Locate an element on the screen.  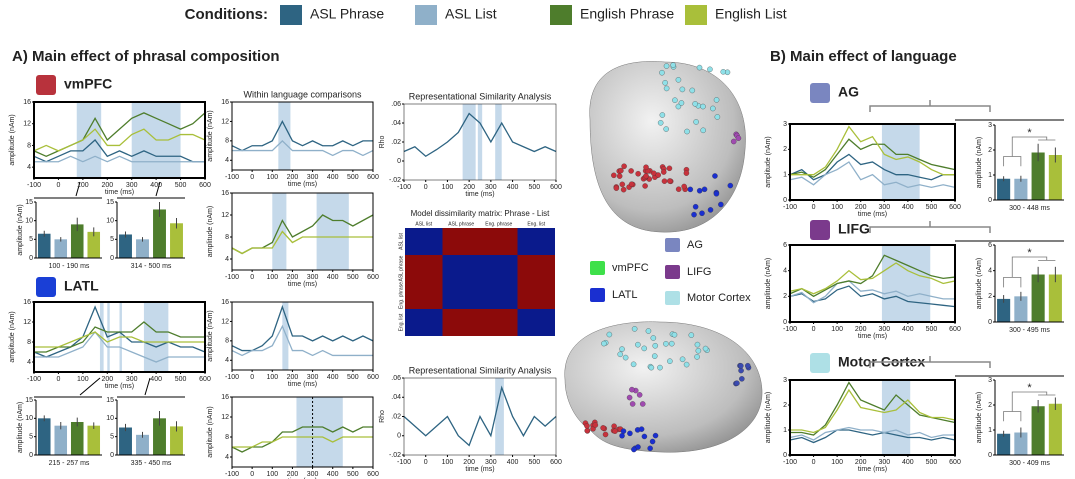
significance-bracket is located at coordinates (1029, 151).